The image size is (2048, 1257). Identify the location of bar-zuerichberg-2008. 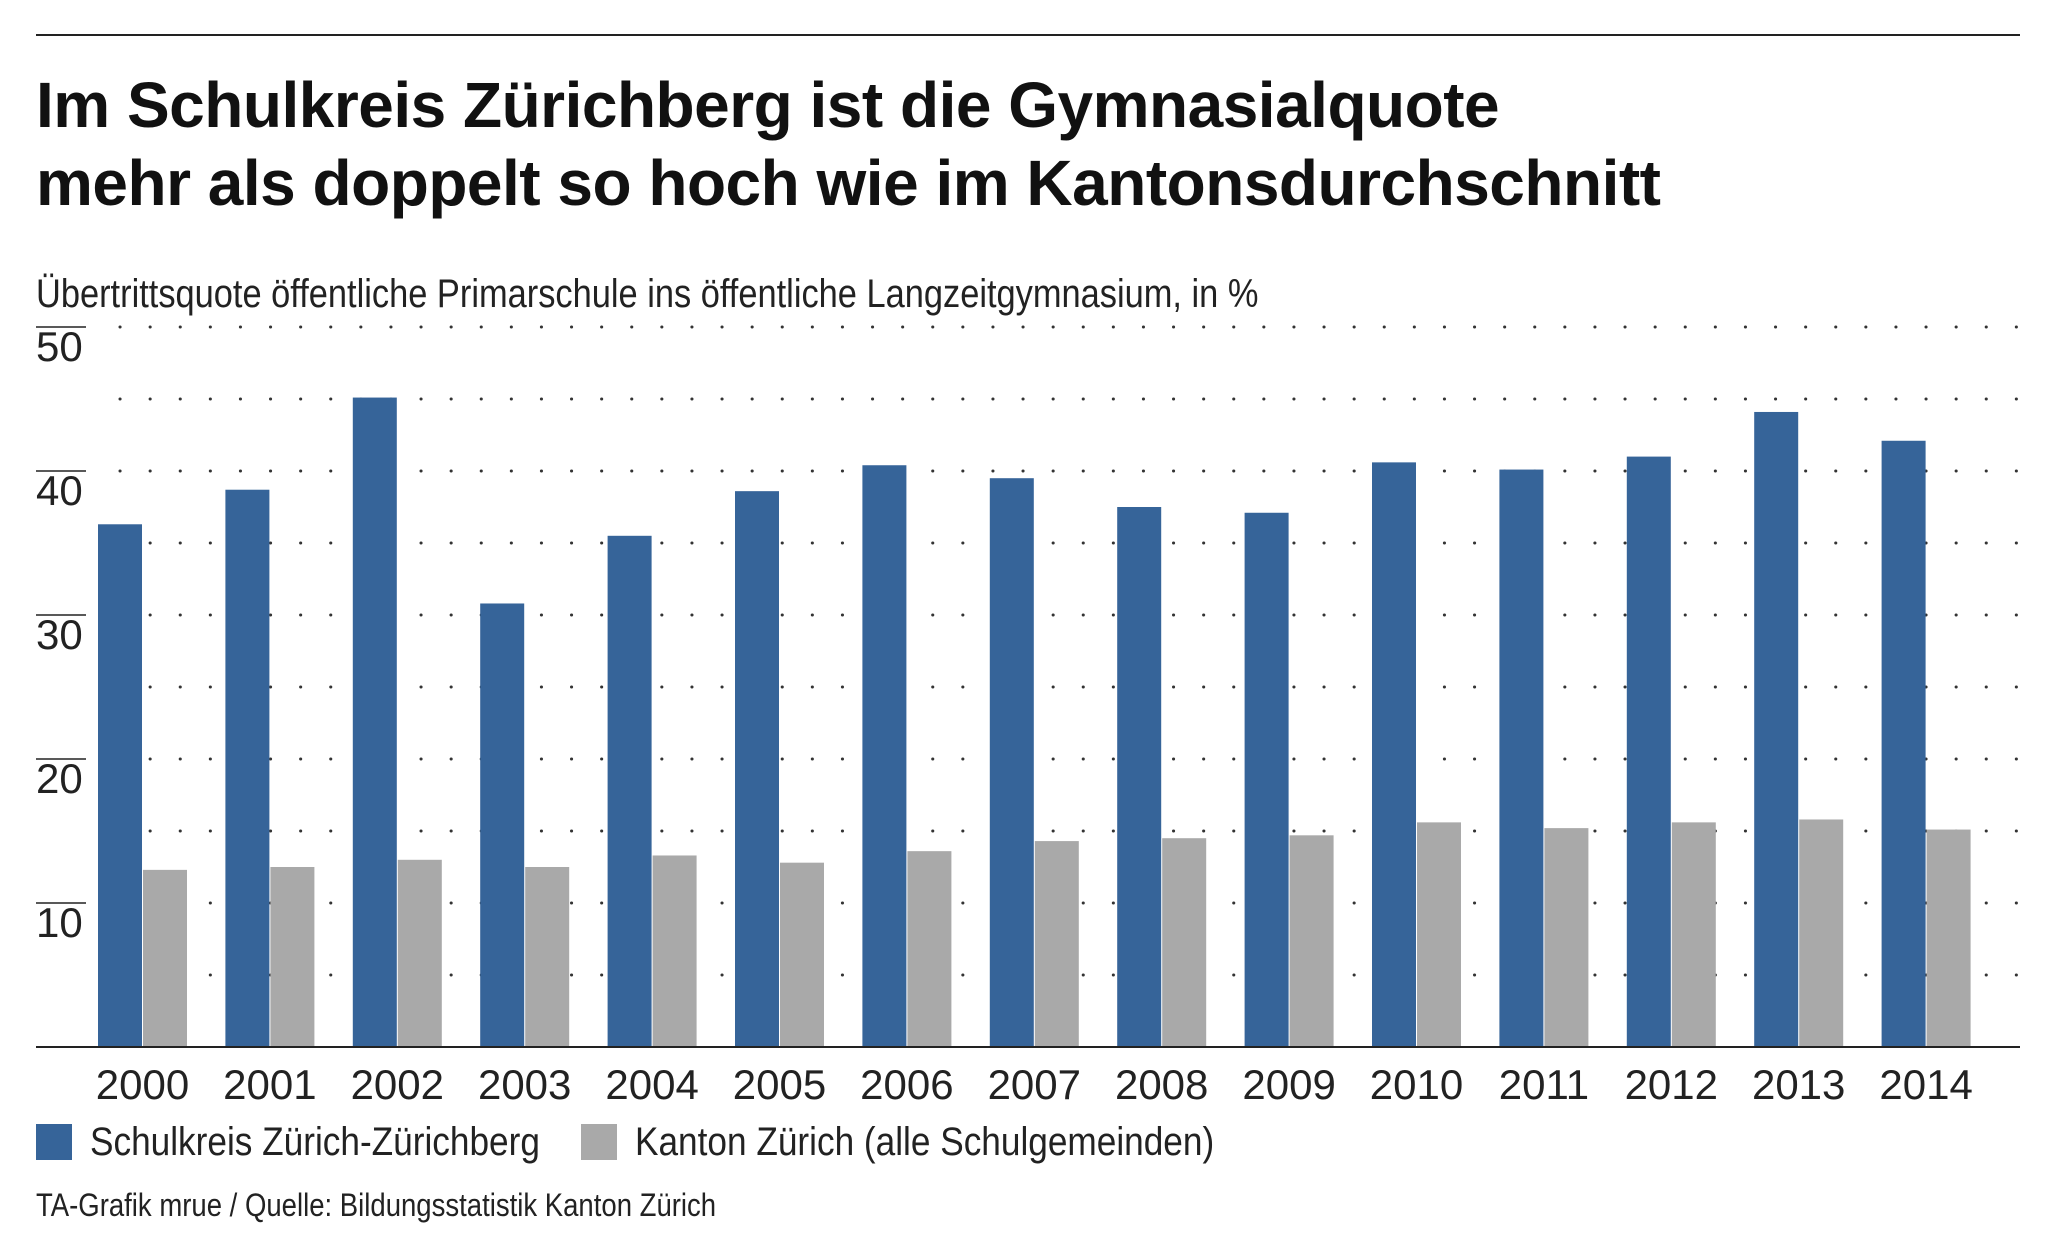
(1139, 777).